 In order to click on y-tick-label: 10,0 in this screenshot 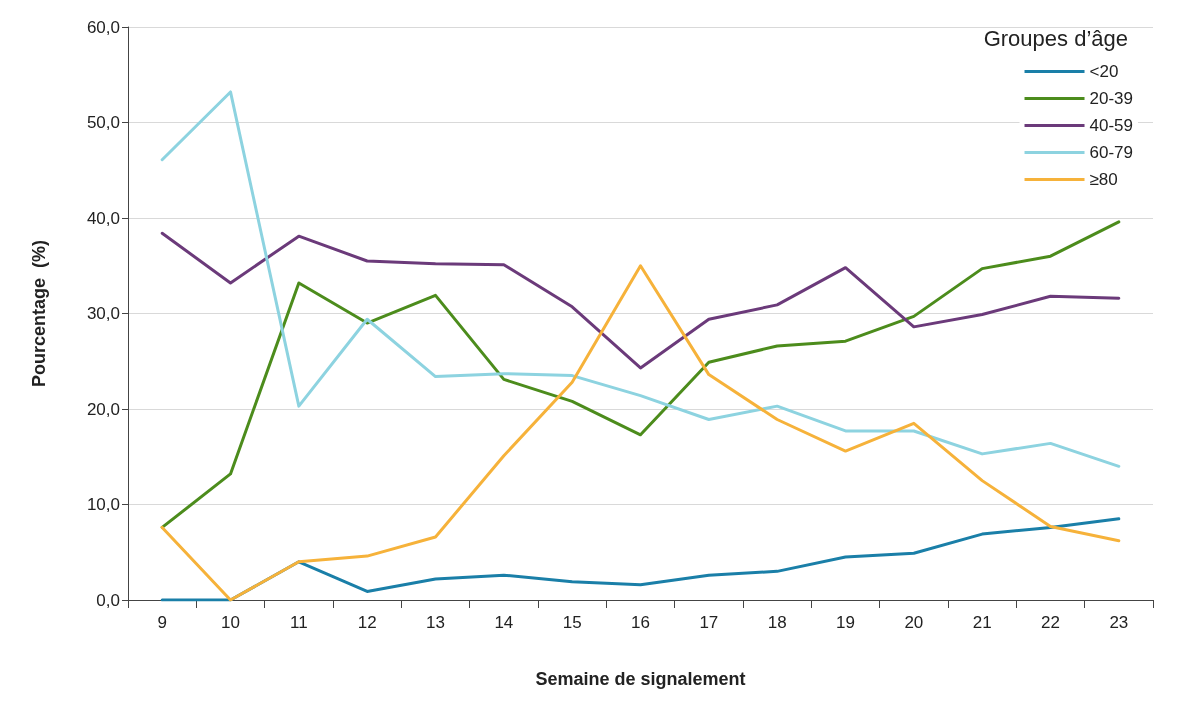, I will do `click(103, 504)`.